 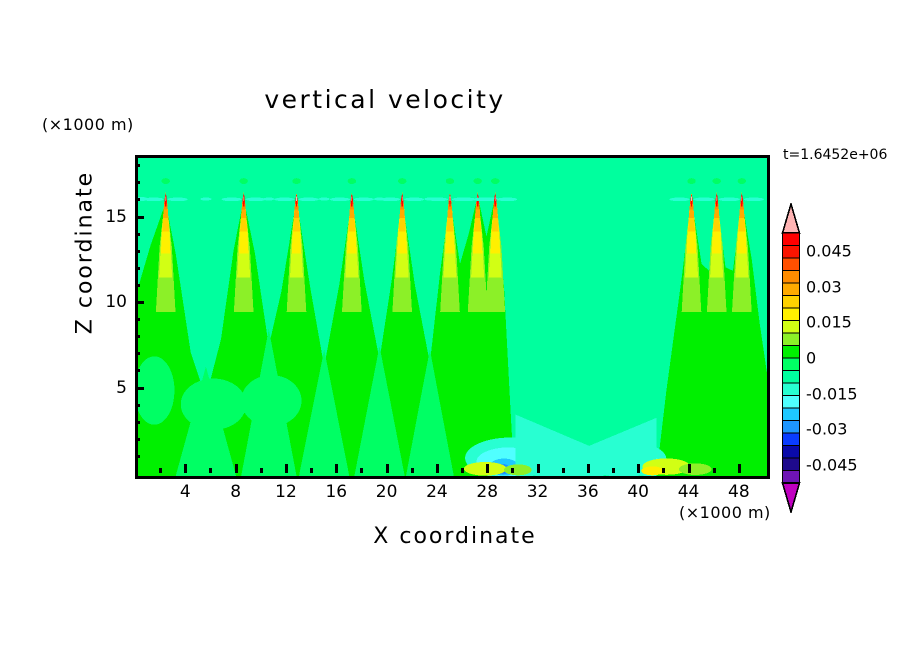 I want to click on plume-skirt, so click(x=324, y=412).